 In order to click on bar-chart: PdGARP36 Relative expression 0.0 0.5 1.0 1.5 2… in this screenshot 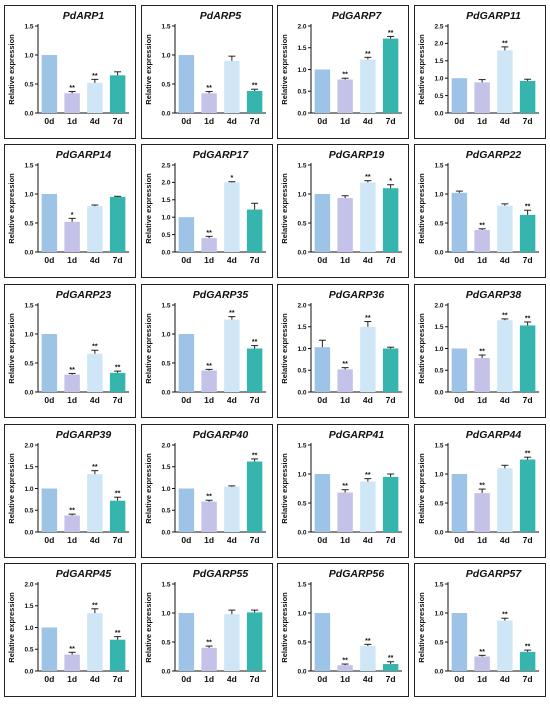, I will do `click(341, 347)`.